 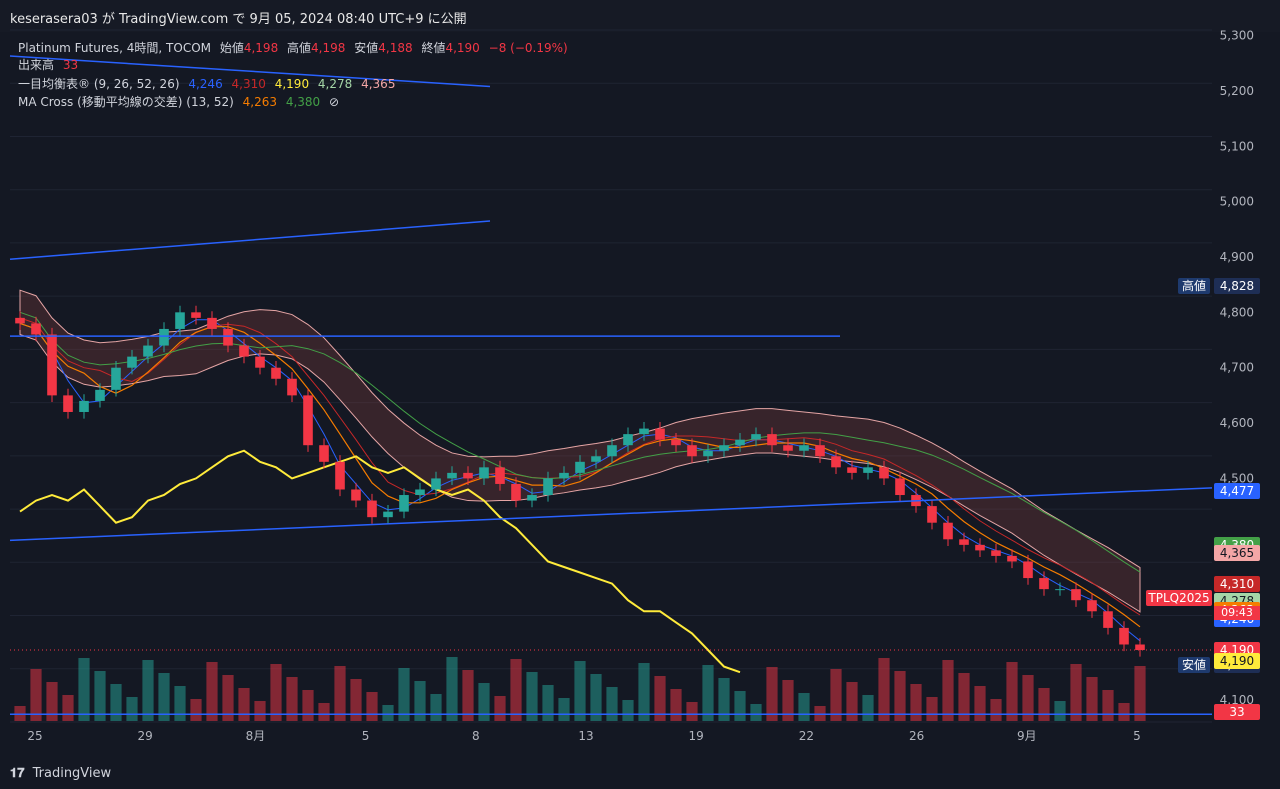 I want to click on legend-high: 4,198, so click(x=328, y=48).